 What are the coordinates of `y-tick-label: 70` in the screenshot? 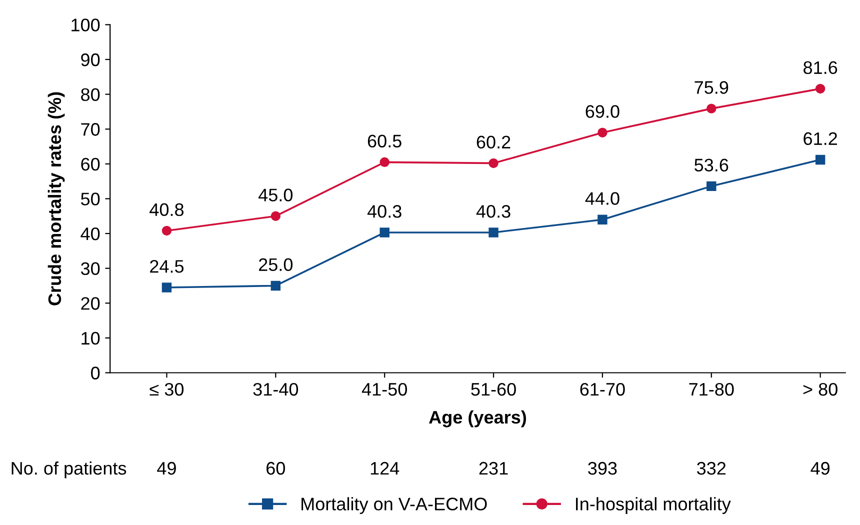 It's located at (90, 129).